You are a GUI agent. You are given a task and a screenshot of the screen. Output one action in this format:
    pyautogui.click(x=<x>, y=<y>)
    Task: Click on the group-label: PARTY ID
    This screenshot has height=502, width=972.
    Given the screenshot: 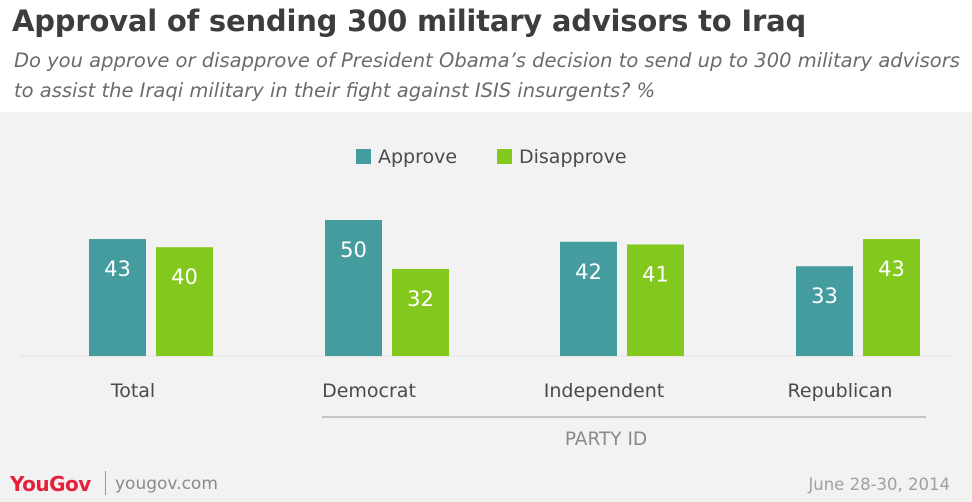 What is the action you would take?
    pyautogui.click(x=606, y=439)
    